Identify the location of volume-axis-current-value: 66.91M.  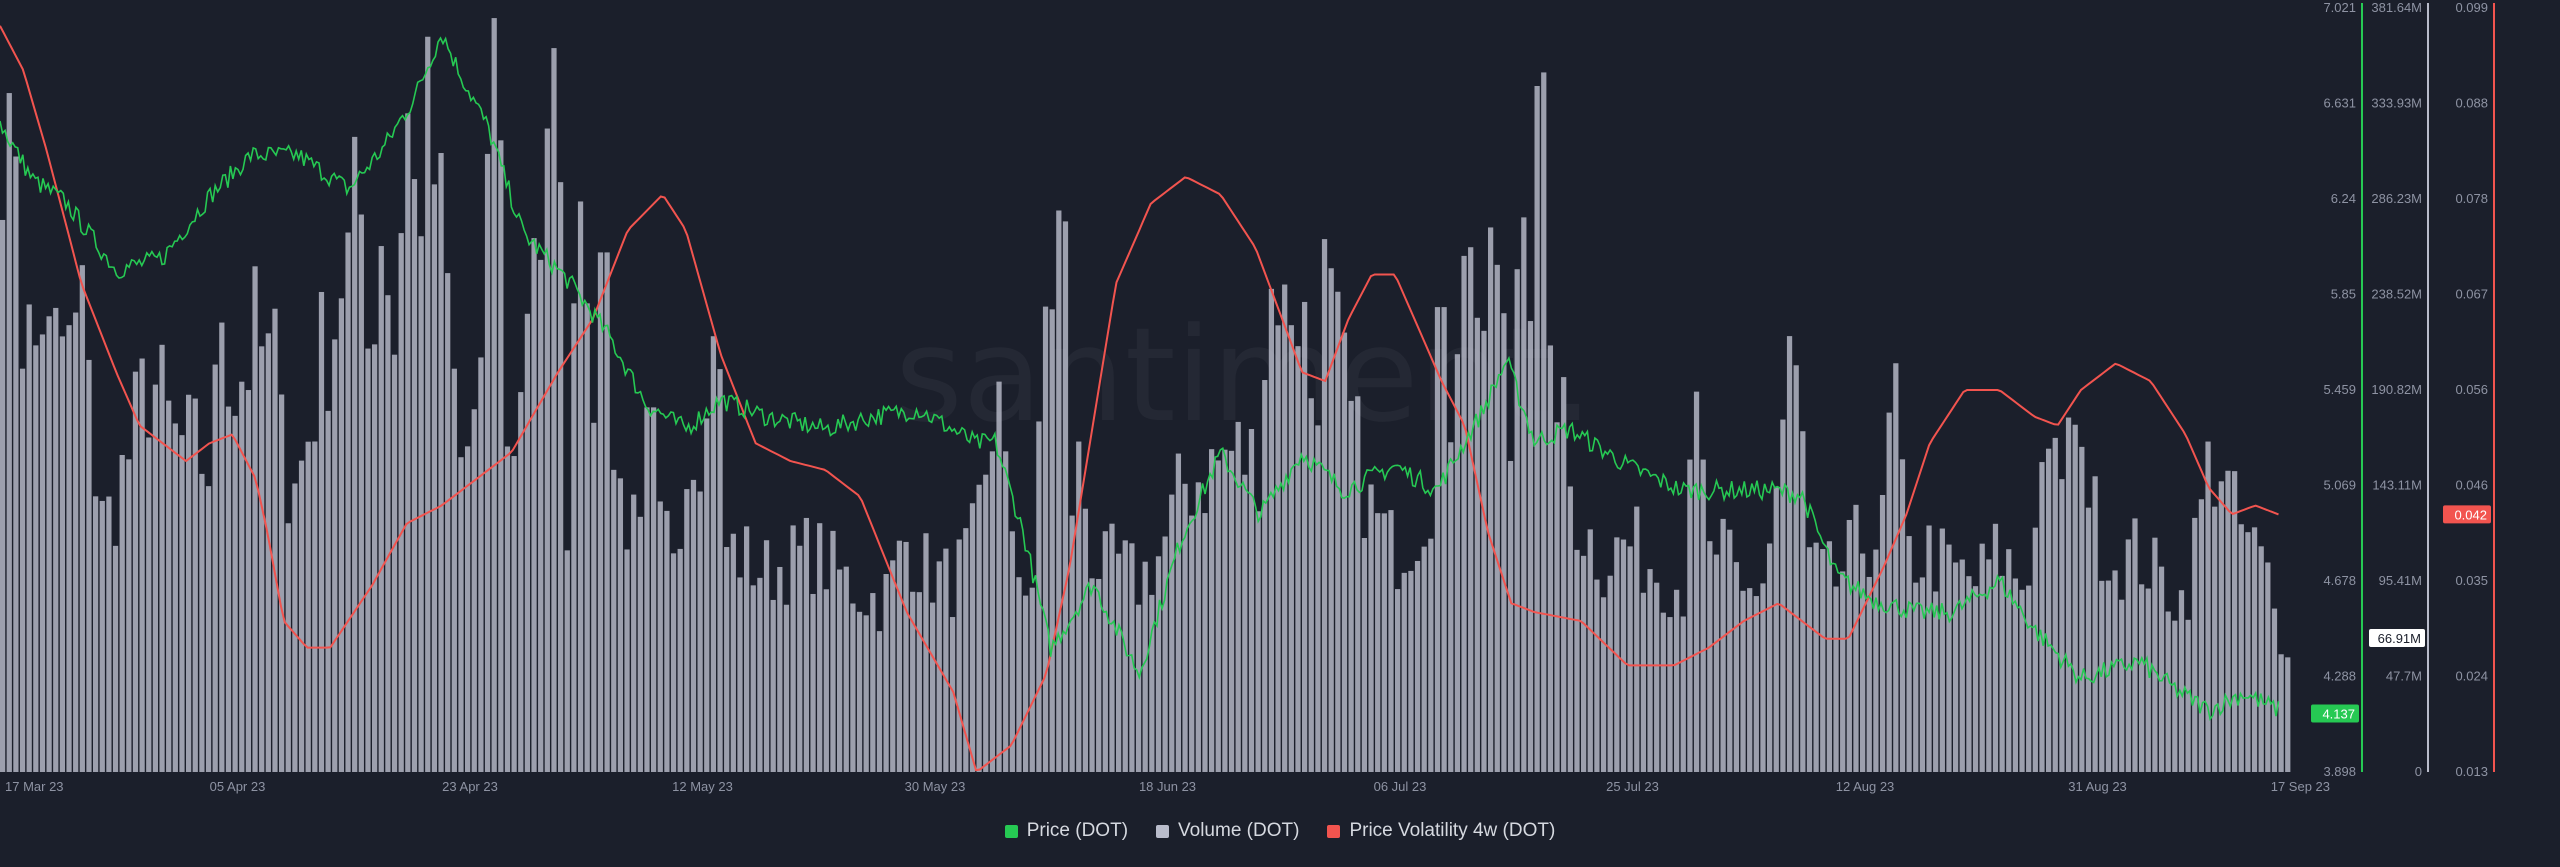
(2399, 638).